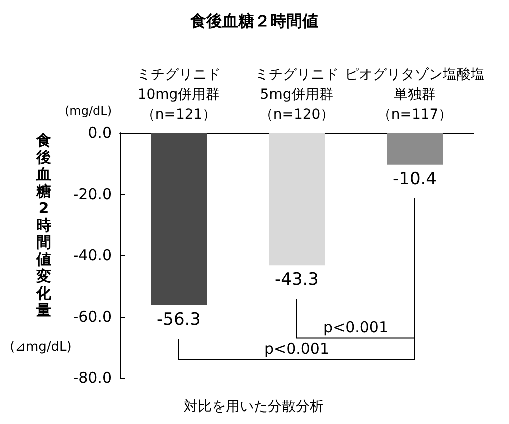  What do you see at coordinates (88, 111) in the screenshot?
I see `text: (mg/dL)` at bounding box center [88, 111].